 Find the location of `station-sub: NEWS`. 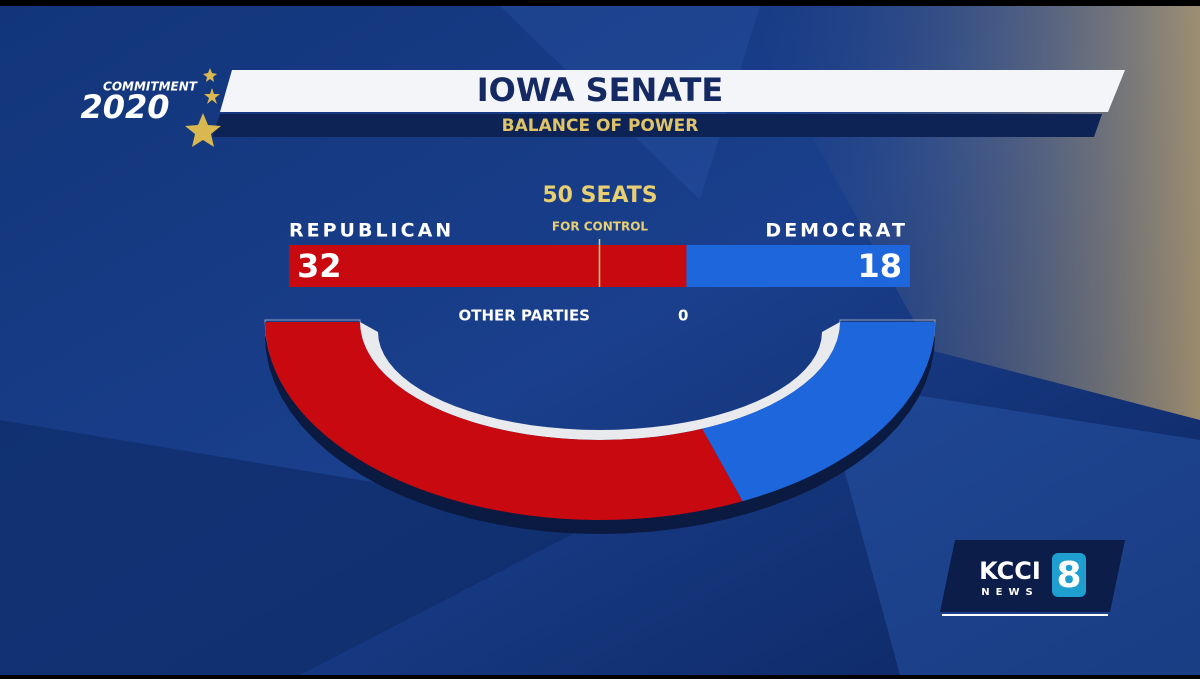

station-sub: NEWS is located at coordinates (1009, 592).